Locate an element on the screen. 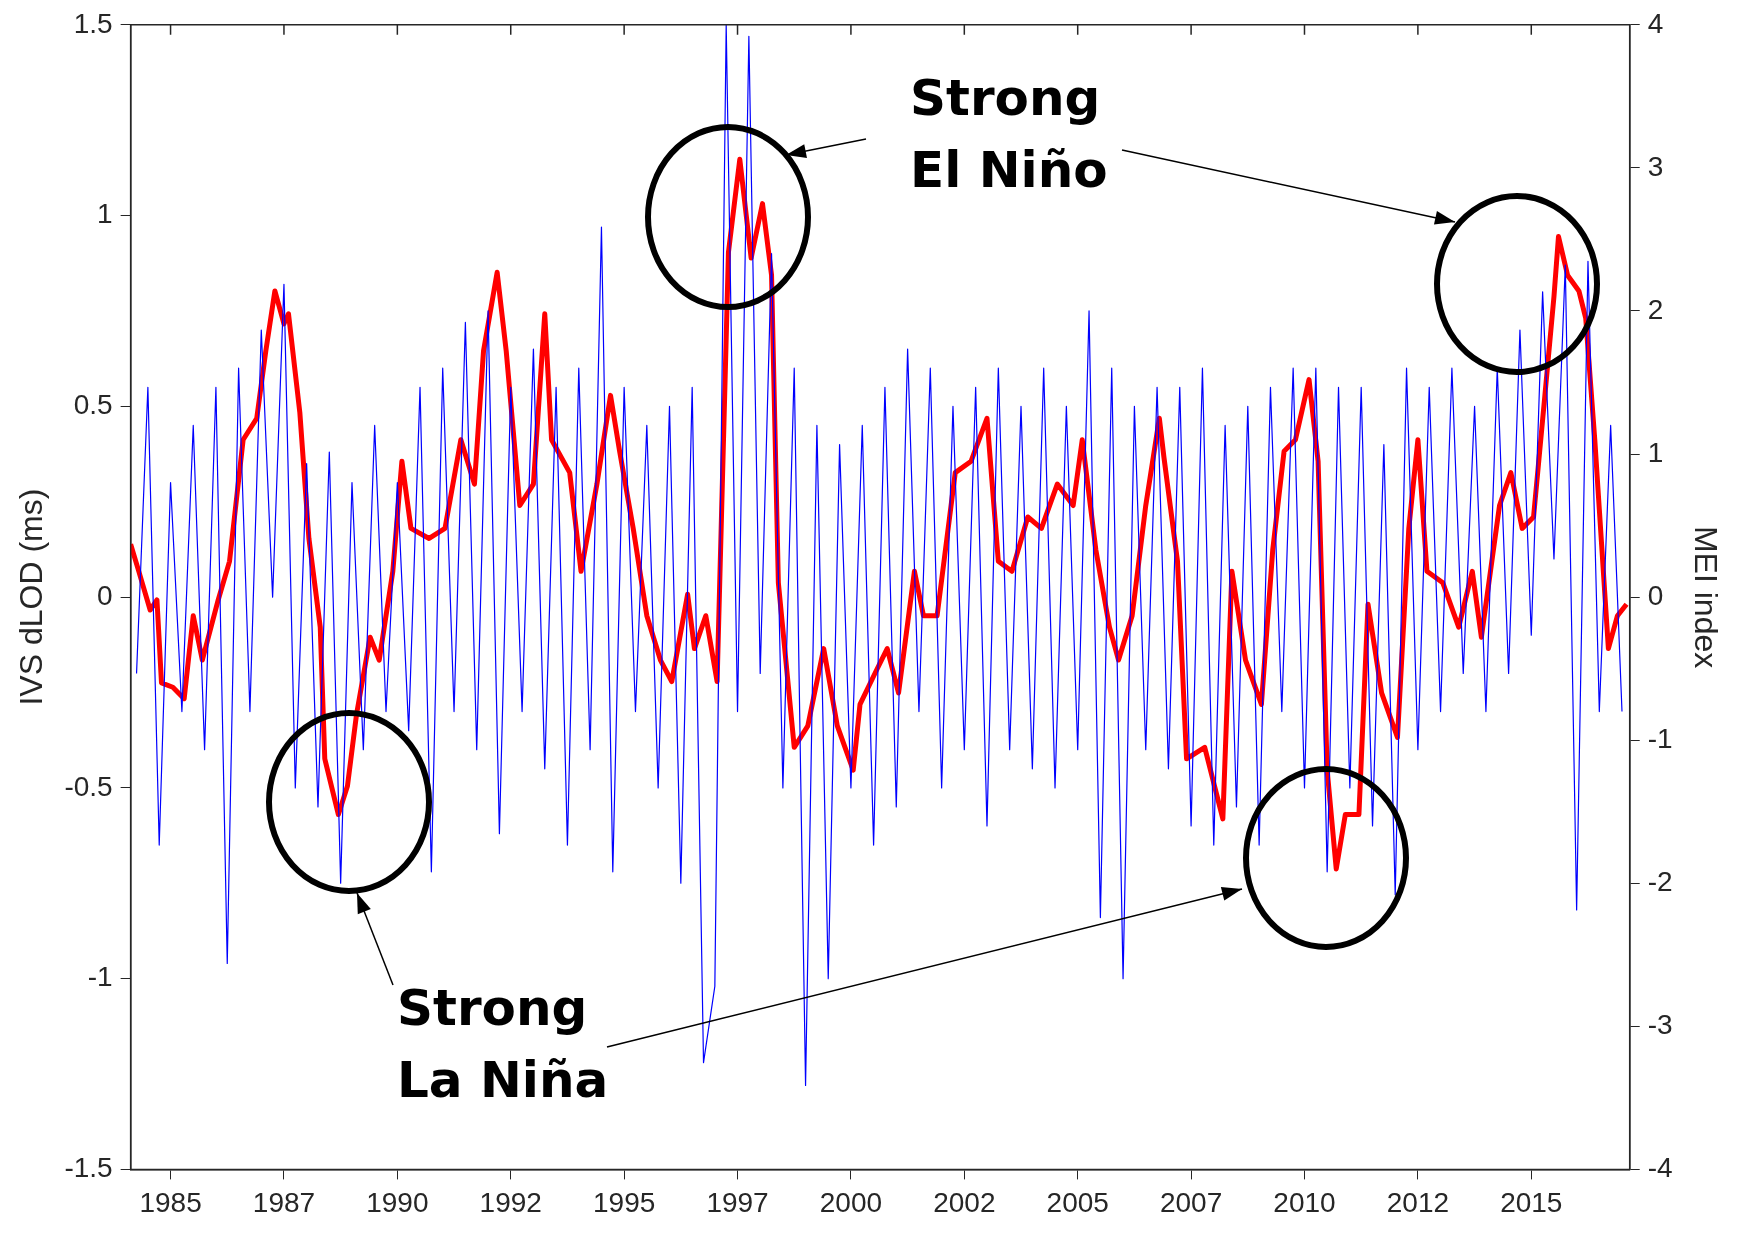  annotation: Strong La Niña is located at coordinates (503, 1044).